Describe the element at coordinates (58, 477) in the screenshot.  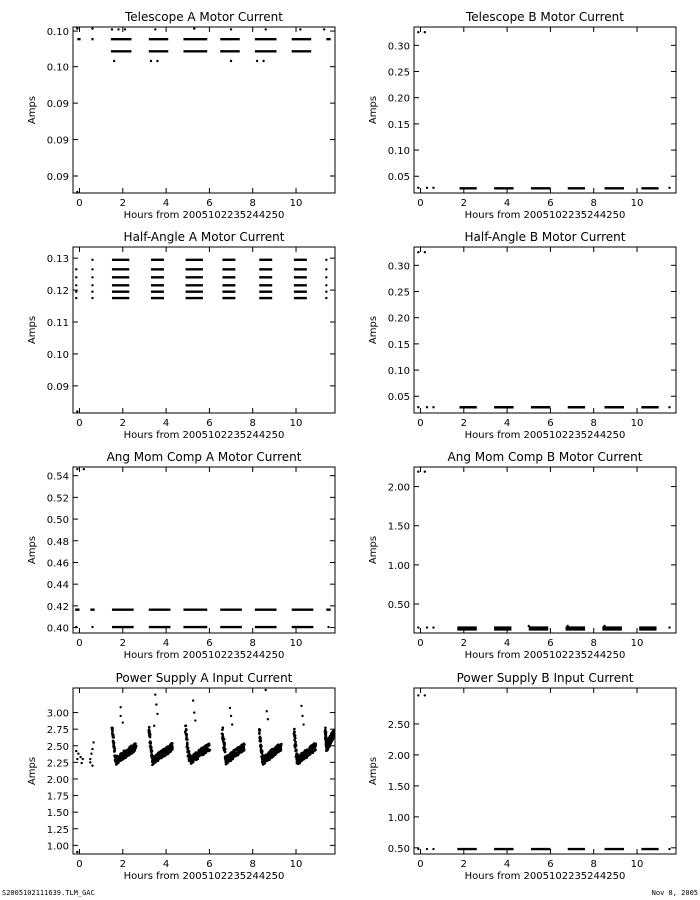
I see `y-tick-label: 0.54` at that location.